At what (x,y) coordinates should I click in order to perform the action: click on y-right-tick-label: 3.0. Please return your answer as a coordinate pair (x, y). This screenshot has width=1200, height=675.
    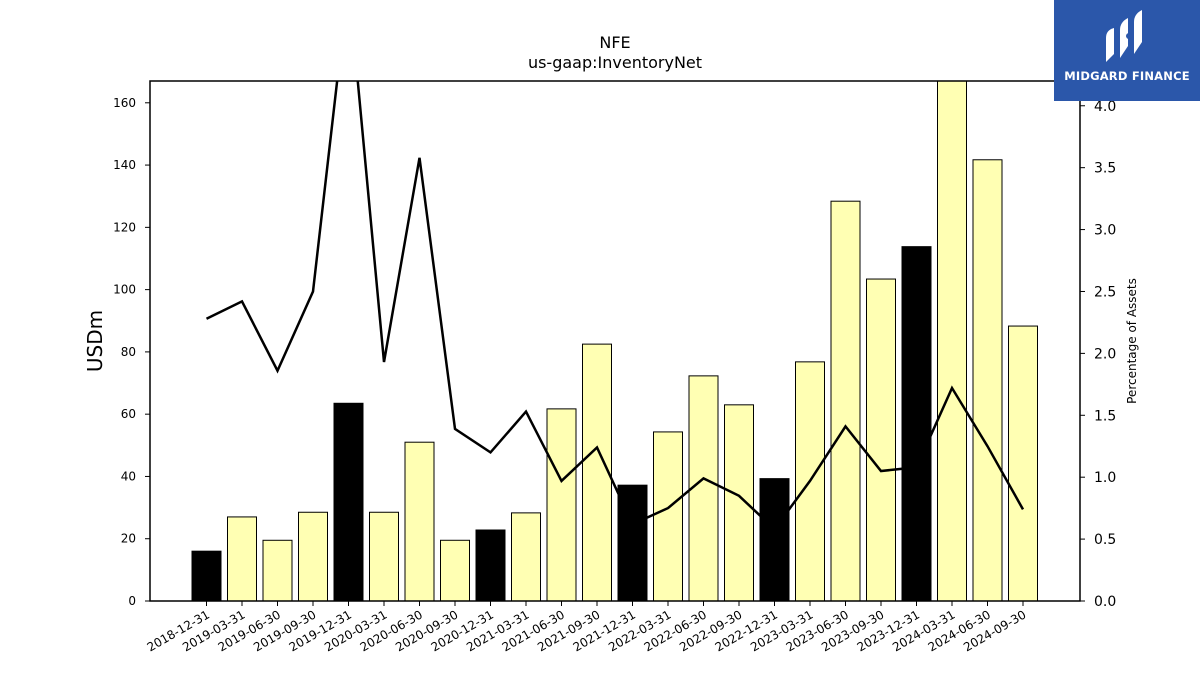
    Looking at the image, I should click on (1105, 231).